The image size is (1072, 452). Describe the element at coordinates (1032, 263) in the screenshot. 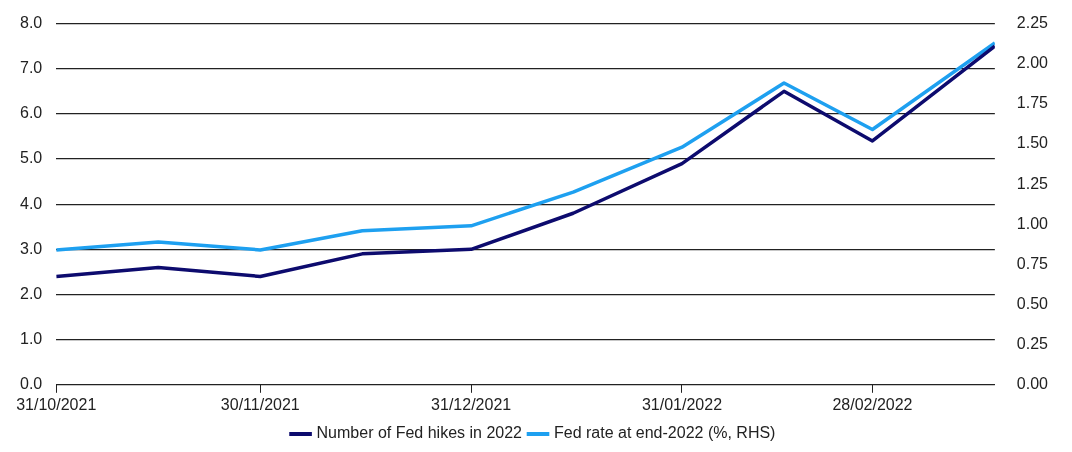

I see `y2-tick-label: 0.75` at that location.